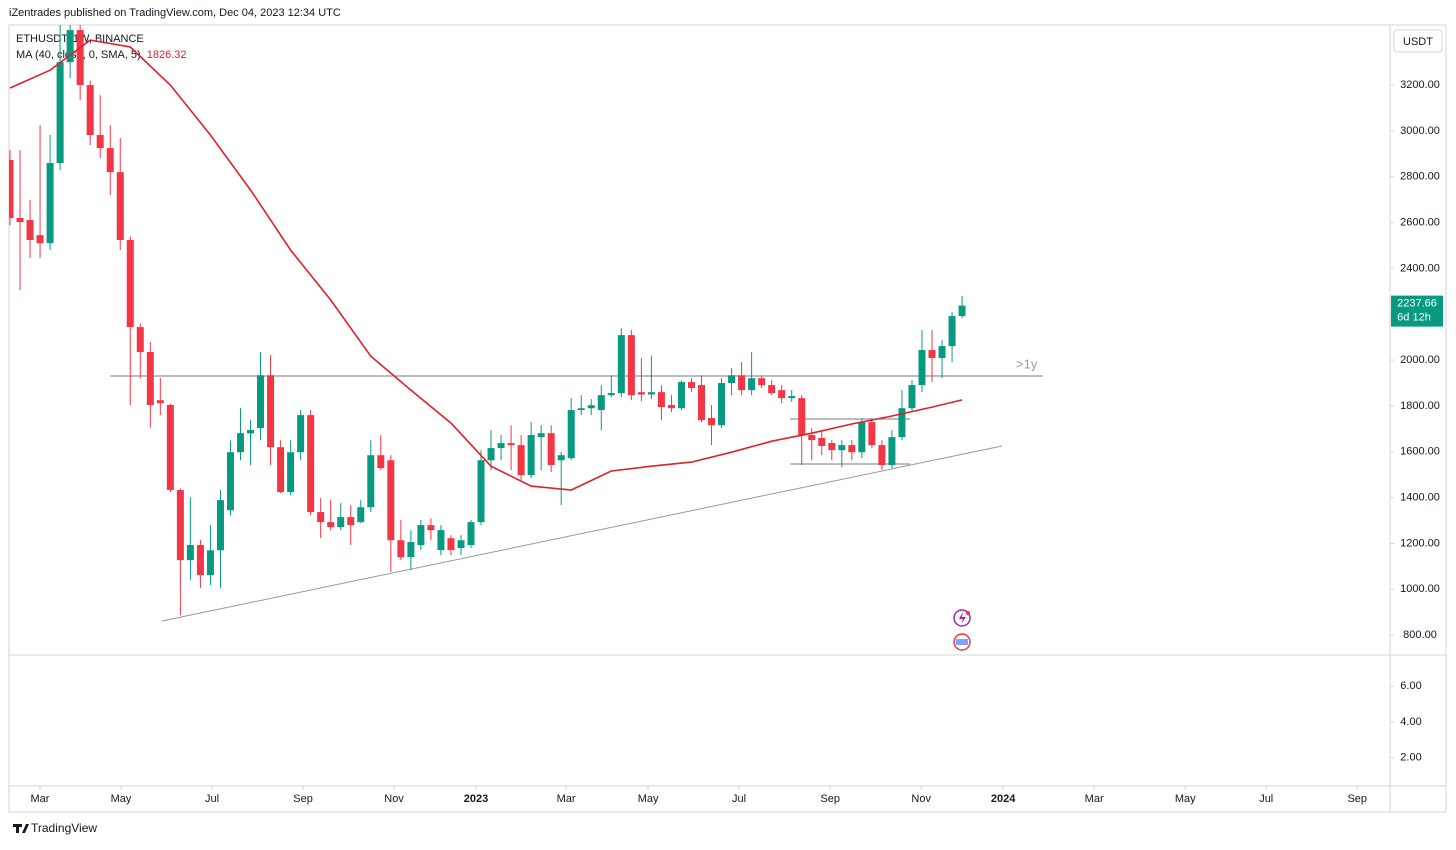 Image resolution: width=1456 pixels, height=850 pixels. Describe the element at coordinates (1027, 363) in the screenshot. I see `annotation: >1y` at that location.